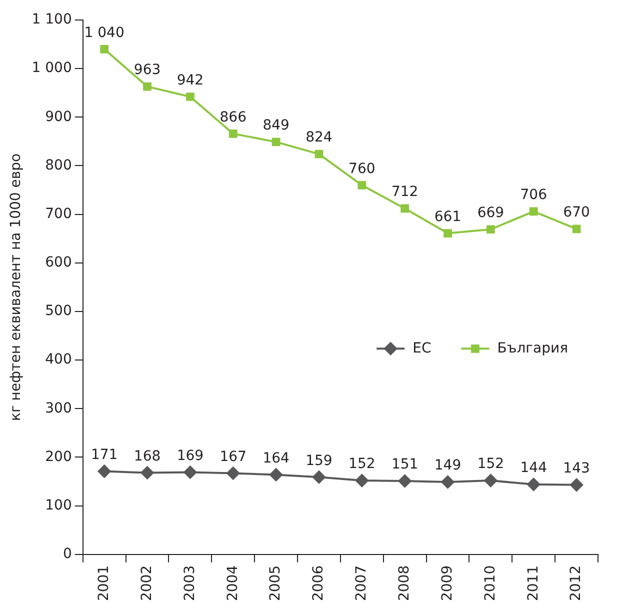 The image size is (618, 608). What do you see at coordinates (58, 165) in the screenshot?
I see `y-tick-label: 800` at bounding box center [58, 165].